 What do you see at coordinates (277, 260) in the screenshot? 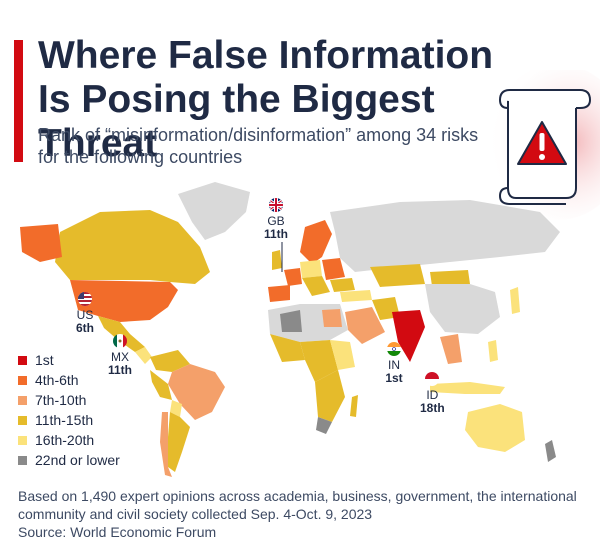
I see `uk` at bounding box center [277, 260].